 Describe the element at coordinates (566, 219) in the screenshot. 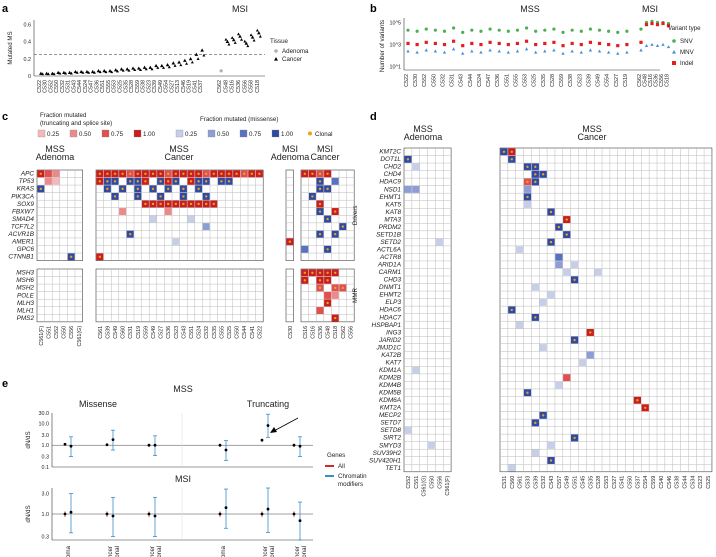

I see `panel-d-cell-clonal` at that location.